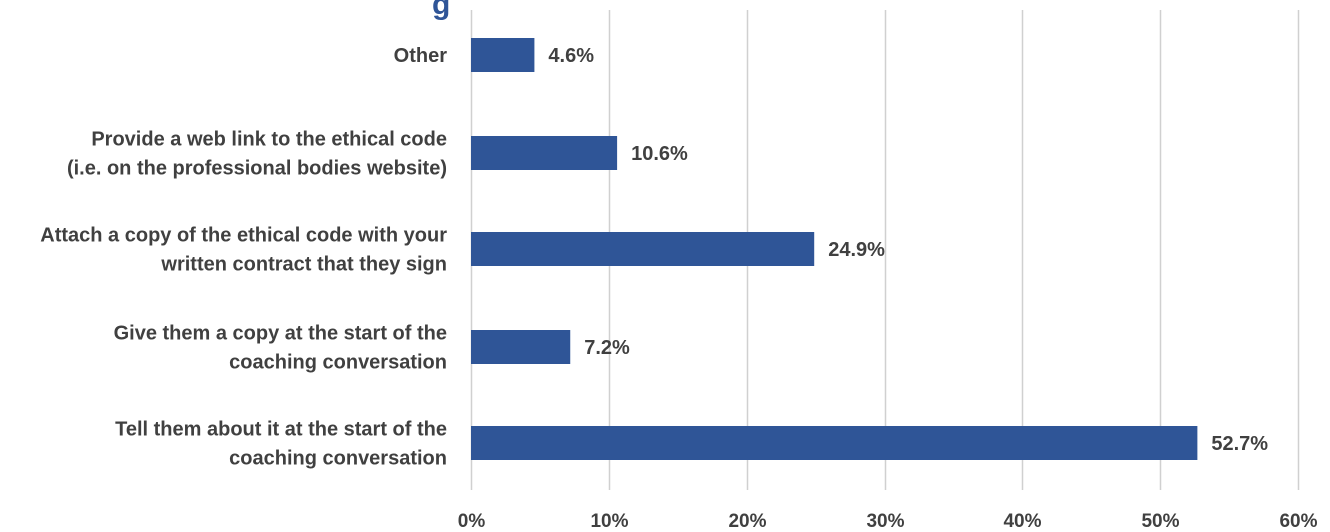 The image size is (1330, 532). Describe the element at coordinates (1298, 521) in the screenshot. I see `x-tick-label: 60%` at that location.